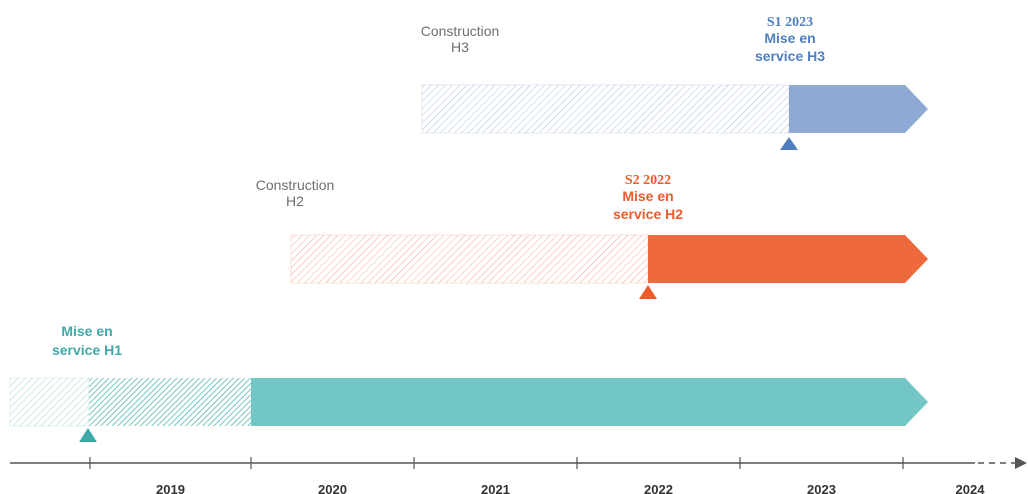 This screenshot has height=494, width=1028. I want to click on label: H3, so click(460, 47).